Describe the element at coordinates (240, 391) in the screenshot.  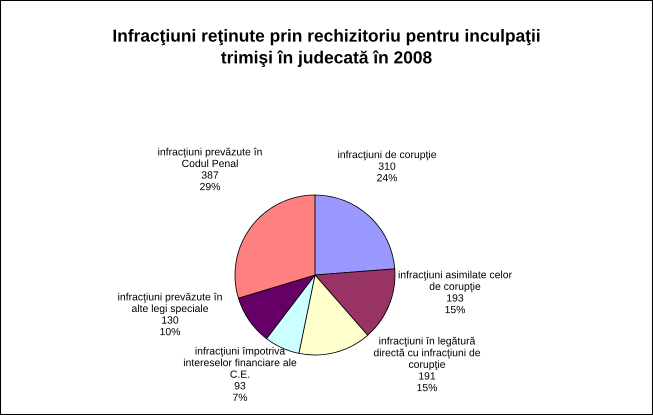
I see `data-label: 93 7%` at that location.